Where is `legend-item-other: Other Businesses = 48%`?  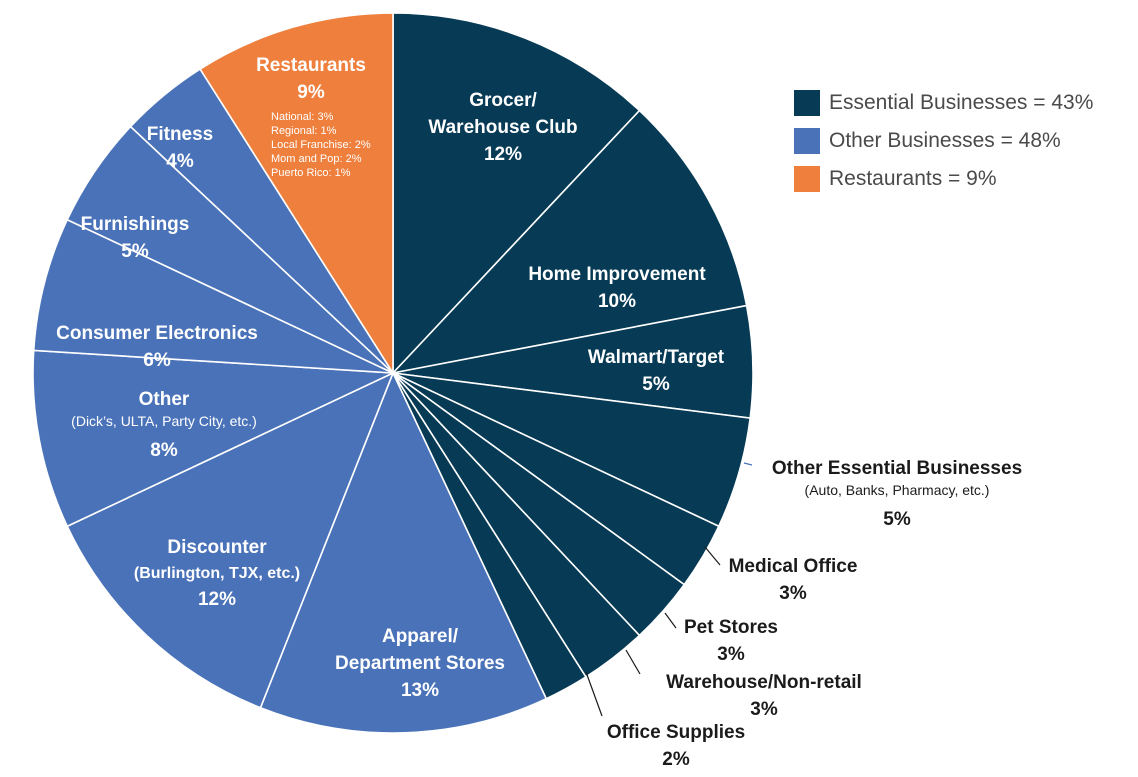
legend-item-other: Other Businesses = 48% is located at coordinates (943, 141).